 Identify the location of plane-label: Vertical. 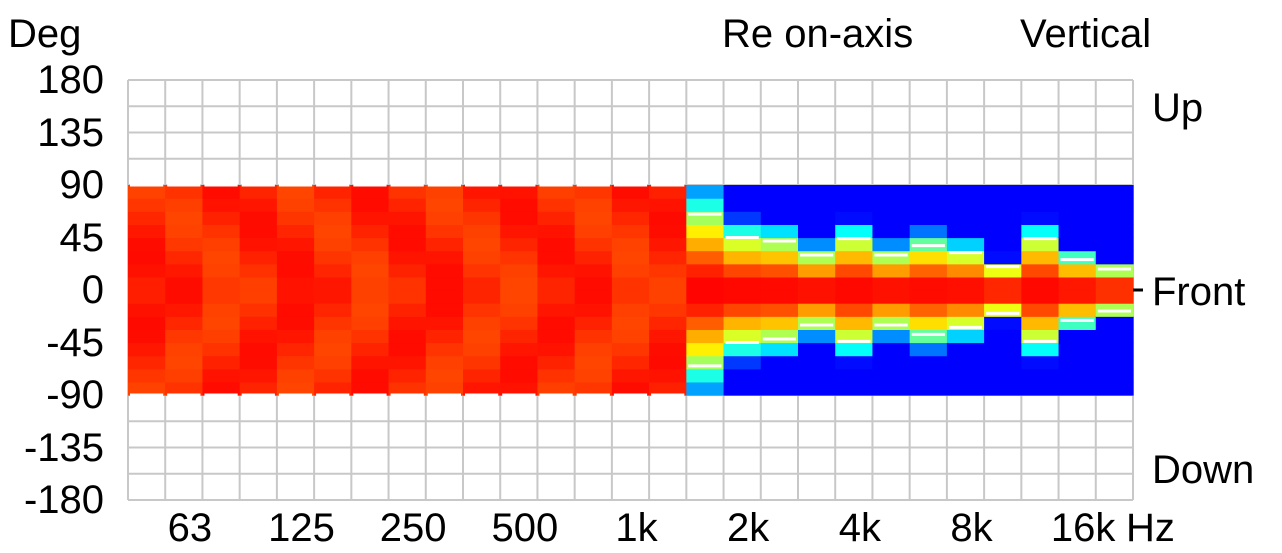
(1086, 34).